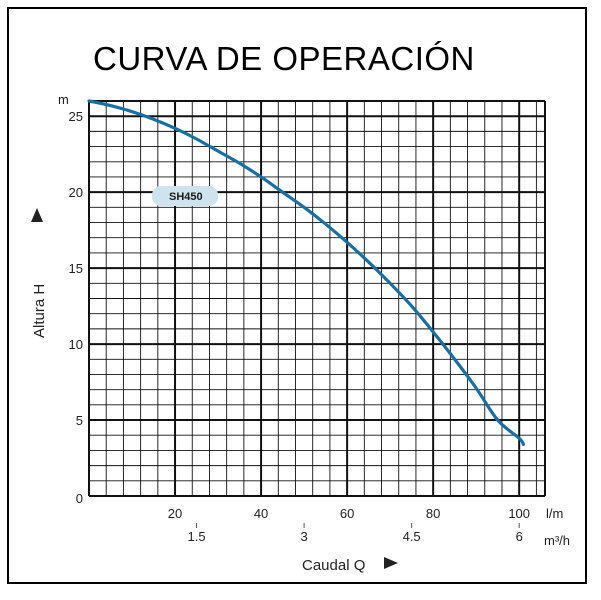 Image resolution: width=601 pixels, height=600 pixels. What do you see at coordinates (347, 513) in the screenshot?
I see `x-tick-label: 60` at bounding box center [347, 513].